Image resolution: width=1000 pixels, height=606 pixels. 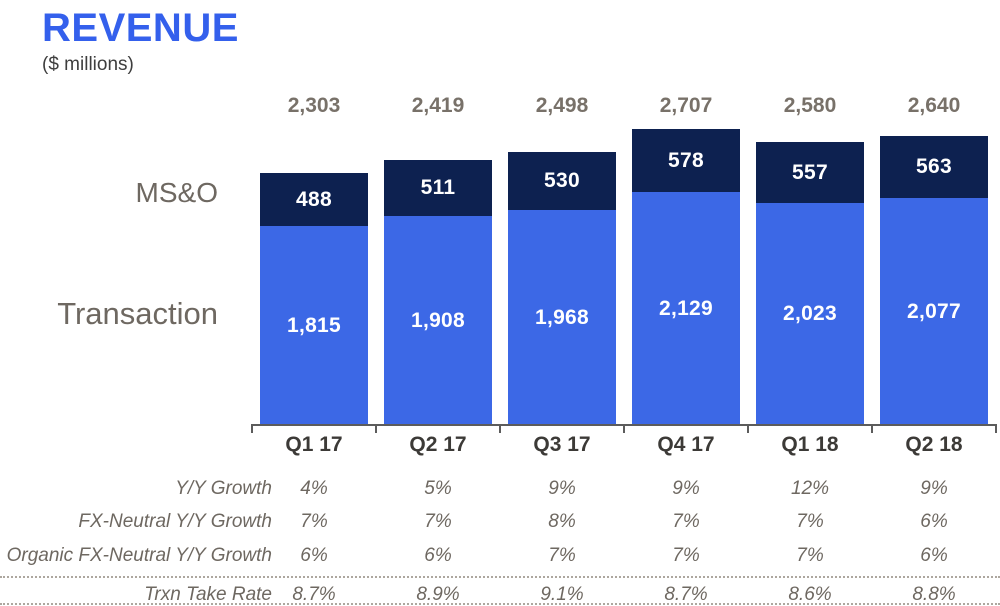 I want to click on transaction-value-label: 2,129, so click(x=686, y=308).